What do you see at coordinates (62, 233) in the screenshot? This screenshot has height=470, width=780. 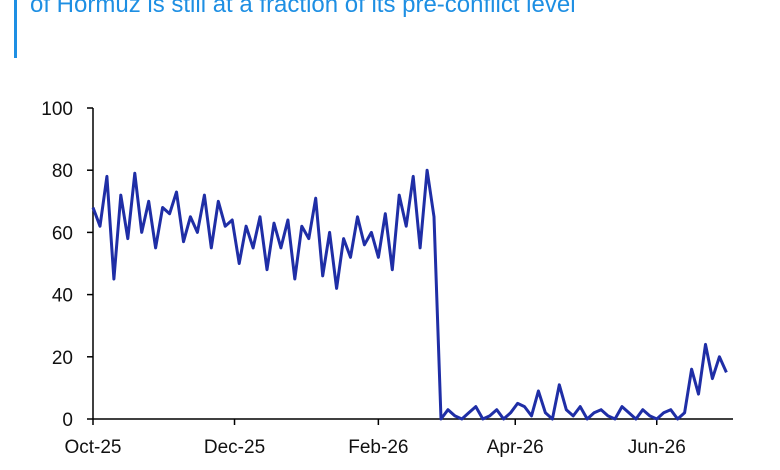 I see `y-tick-label: 60` at bounding box center [62, 233].